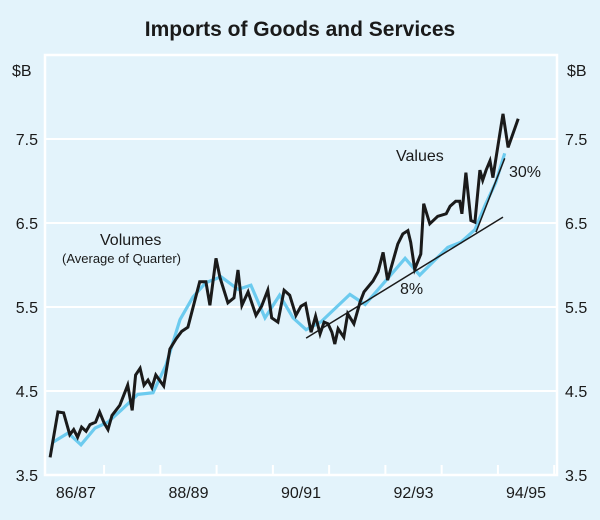 This screenshot has height=520, width=600. I want to click on y-axis-label-right: $B, so click(577, 71).